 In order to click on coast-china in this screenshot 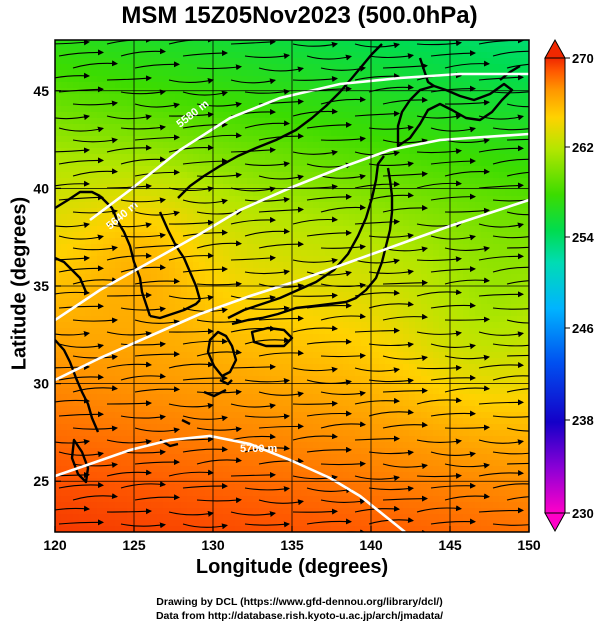, I will do `click(78, 311)`.